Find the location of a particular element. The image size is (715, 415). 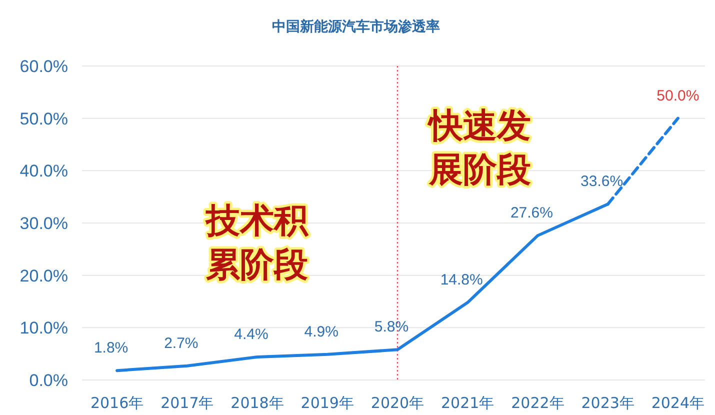

chart-title: 中国新能源汽车市场渗透率 is located at coordinates (356, 26).